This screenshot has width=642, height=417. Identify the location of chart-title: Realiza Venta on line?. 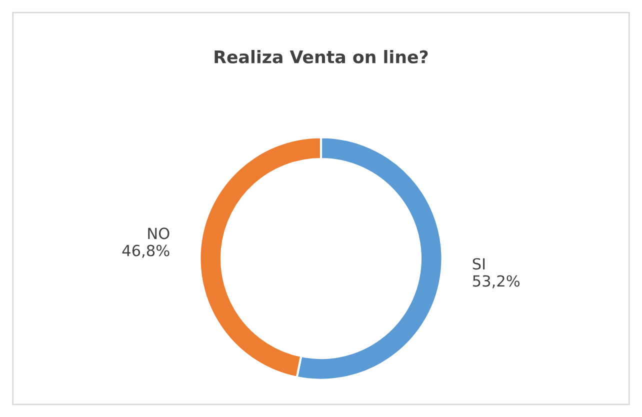
(321, 57).